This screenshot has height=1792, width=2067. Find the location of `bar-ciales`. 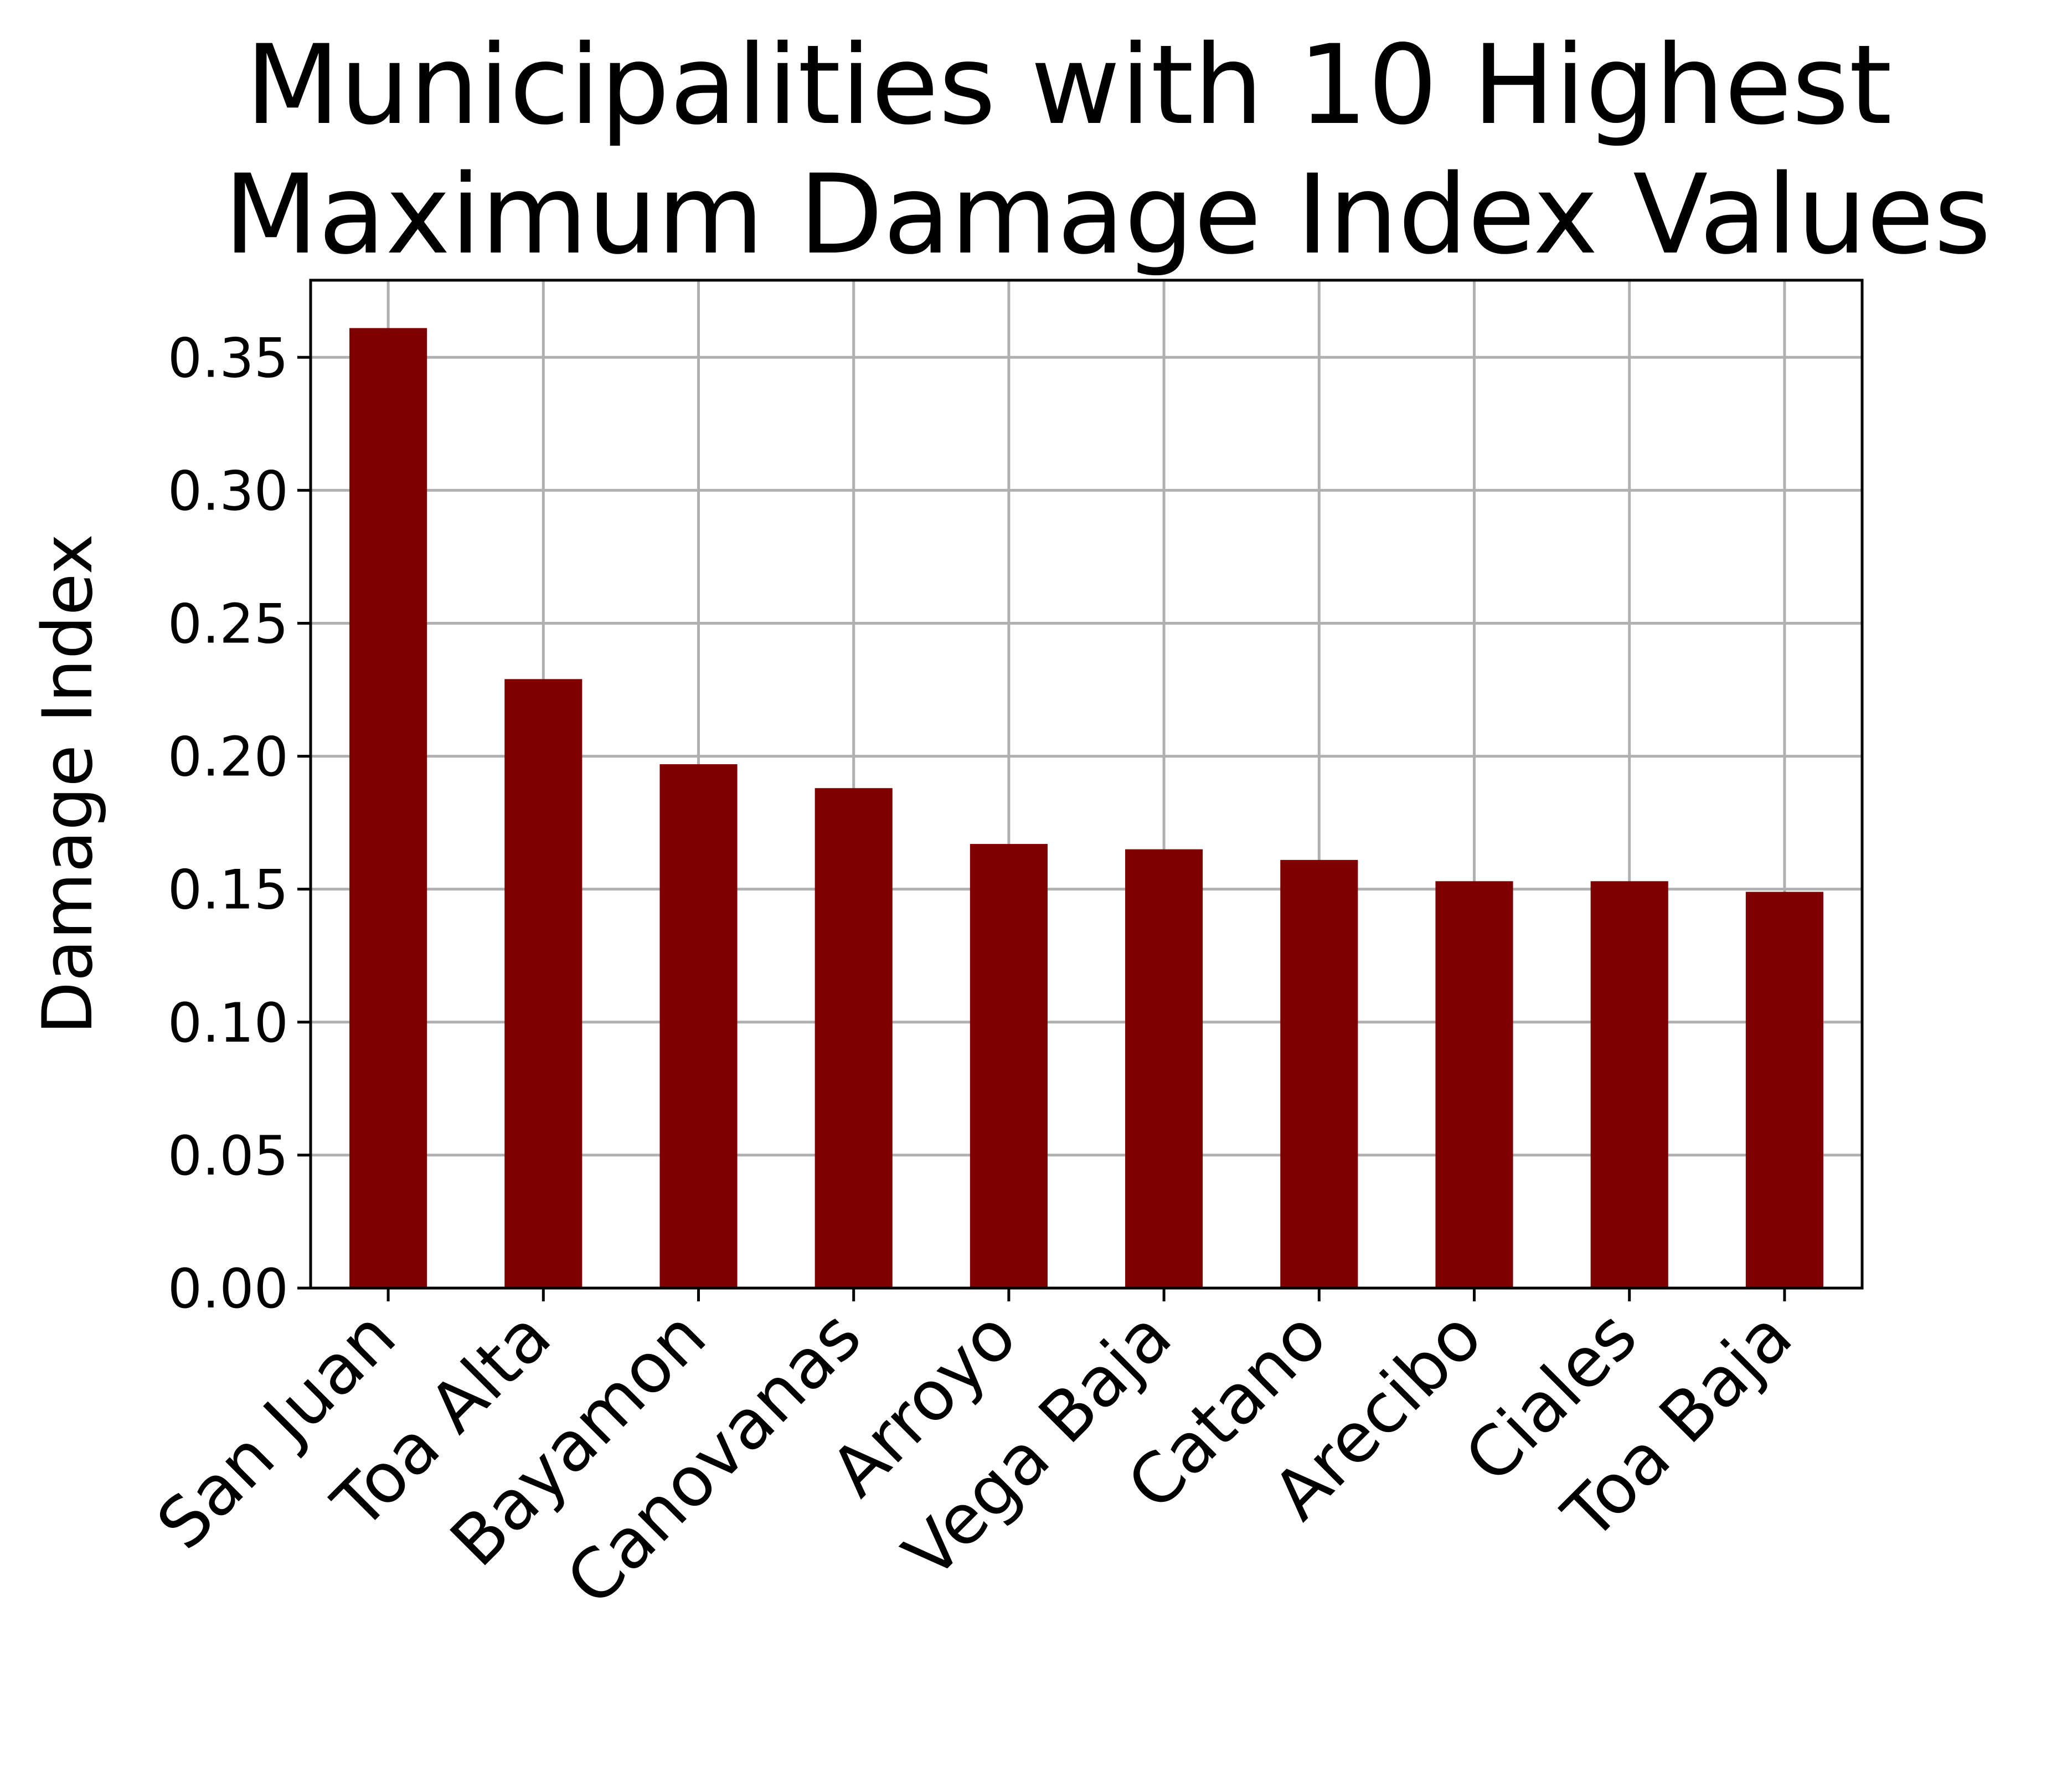

bar-ciales is located at coordinates (1629, 1084).